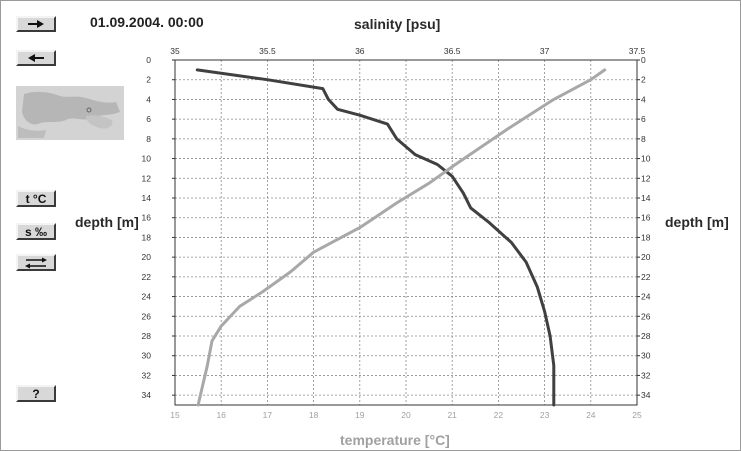  Describe the element at coordinates (147, 218) in the screenshot. I see `depth-tick-label-left: 16` at that location.